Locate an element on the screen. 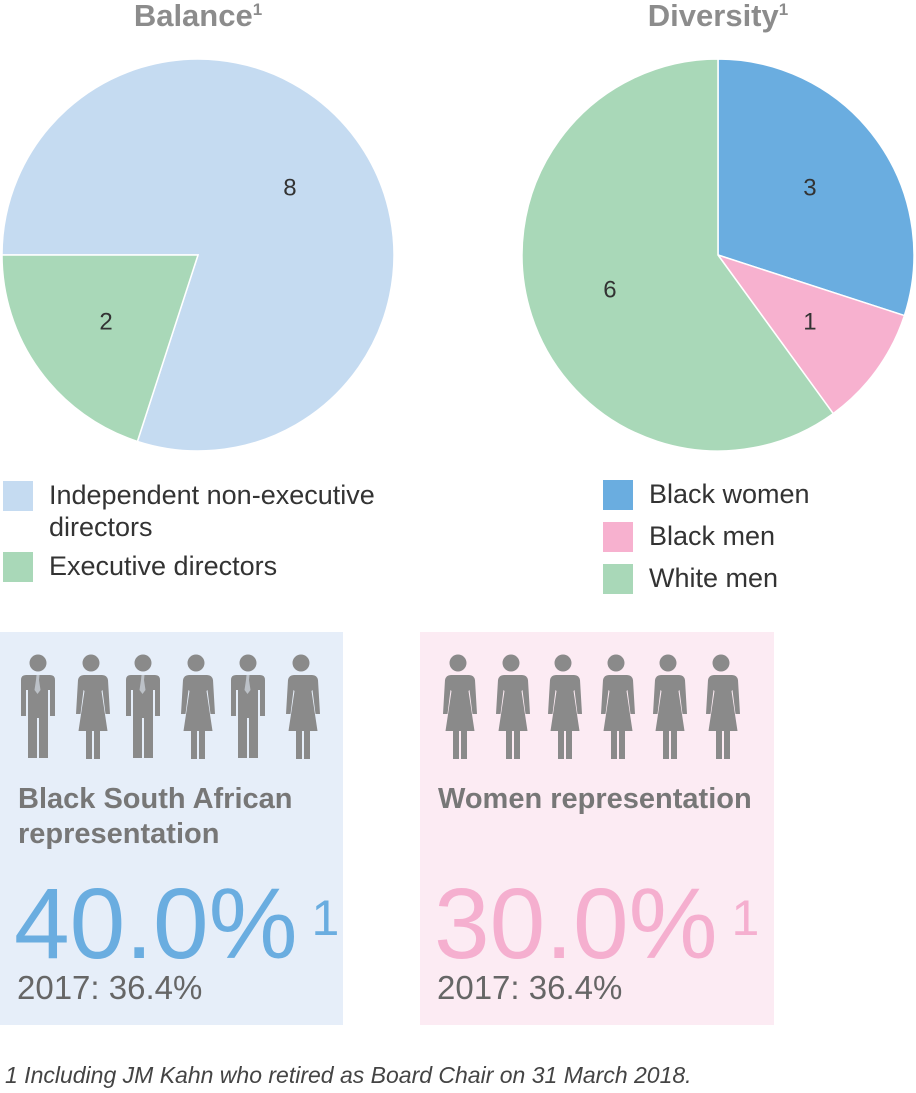 The width and height of the screenshot is (916, 1093). legend-item-white-men: White men is located at coordinates (753, 578).